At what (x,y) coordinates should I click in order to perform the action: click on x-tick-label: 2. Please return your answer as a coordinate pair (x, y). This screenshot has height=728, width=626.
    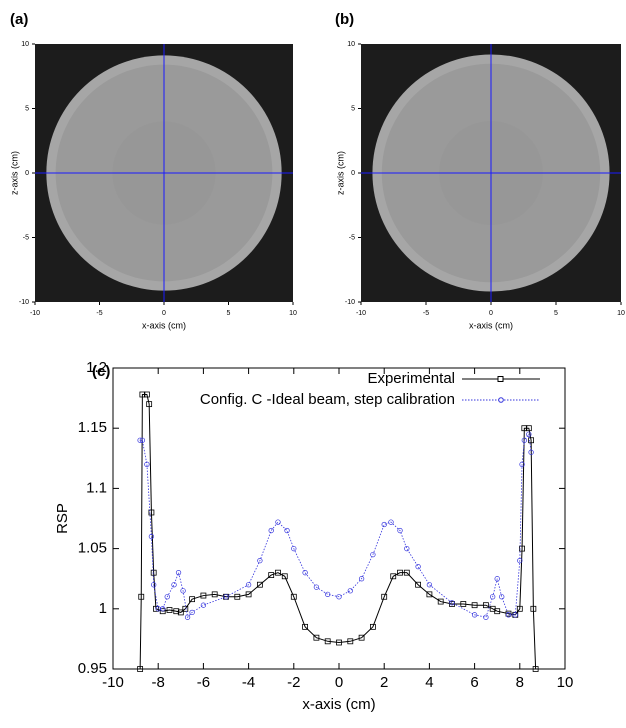
    Looking at the image, I should click on (384, 682).